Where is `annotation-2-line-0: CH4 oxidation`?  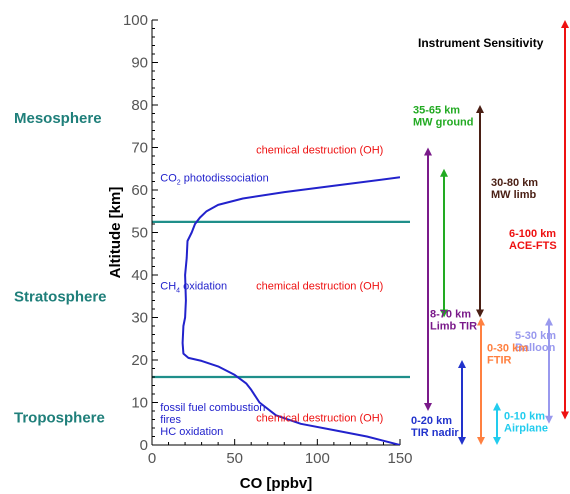
annotation-2-line-0: CH4 oxidation is located at coordinates (193, 288).